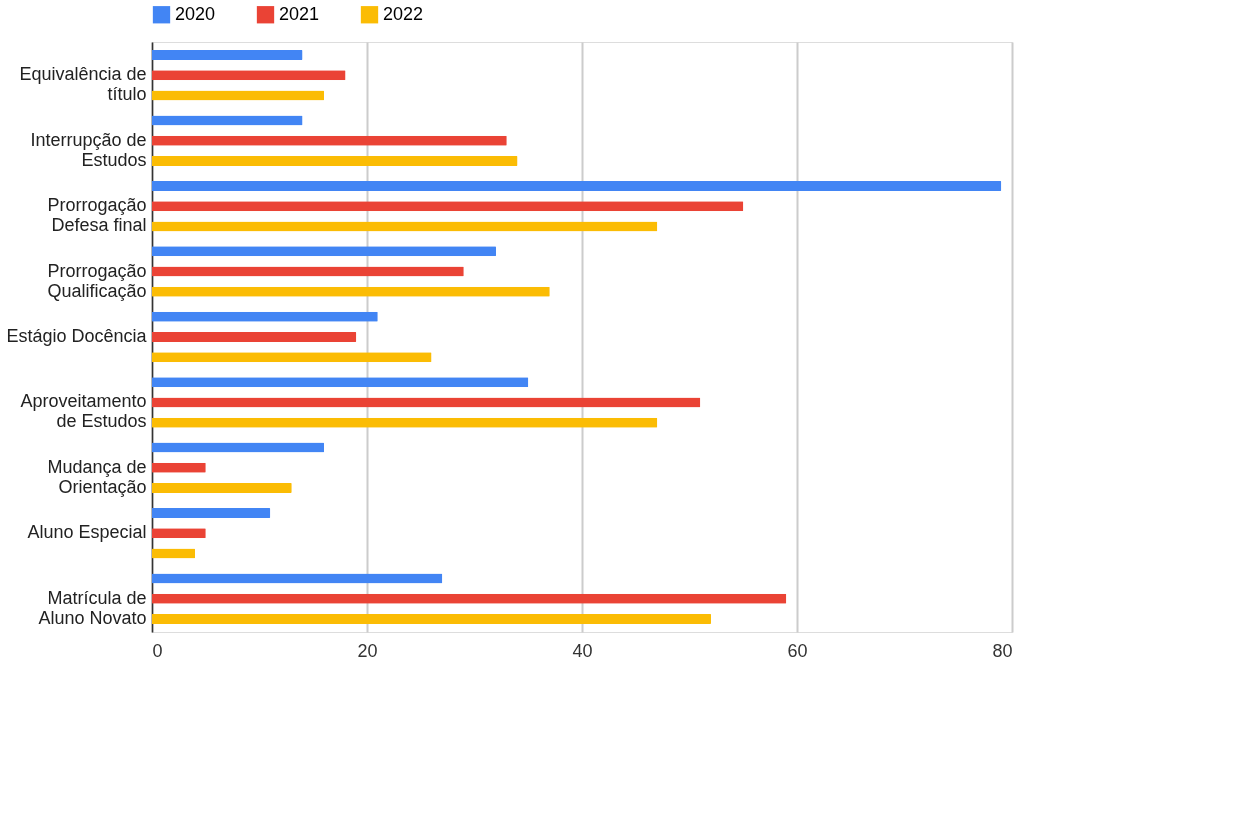  I want to click on legend-label: 2021, so click(299, 13).